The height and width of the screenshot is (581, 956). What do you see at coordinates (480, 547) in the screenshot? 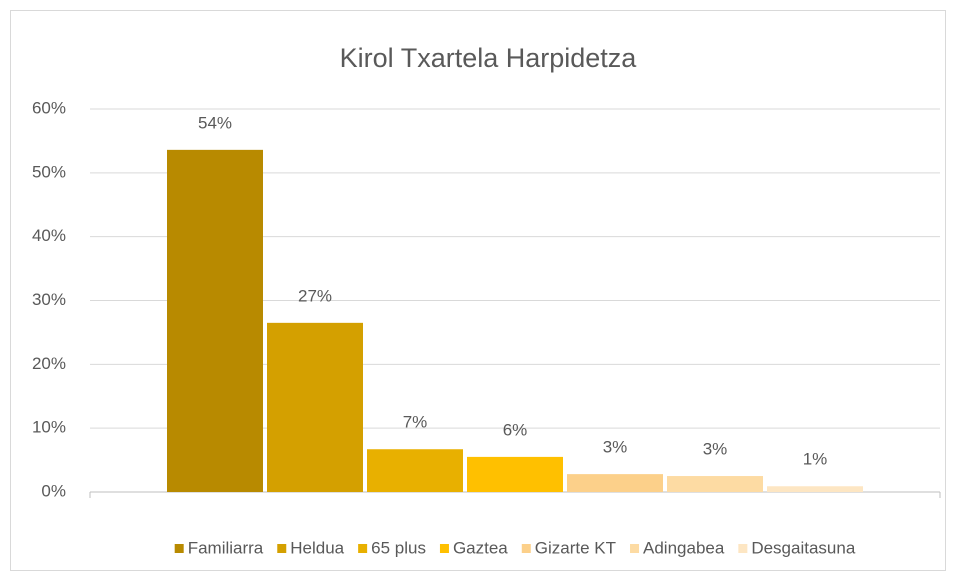
I see `legend-label: Gaztea` at bounding box center [480, 547].